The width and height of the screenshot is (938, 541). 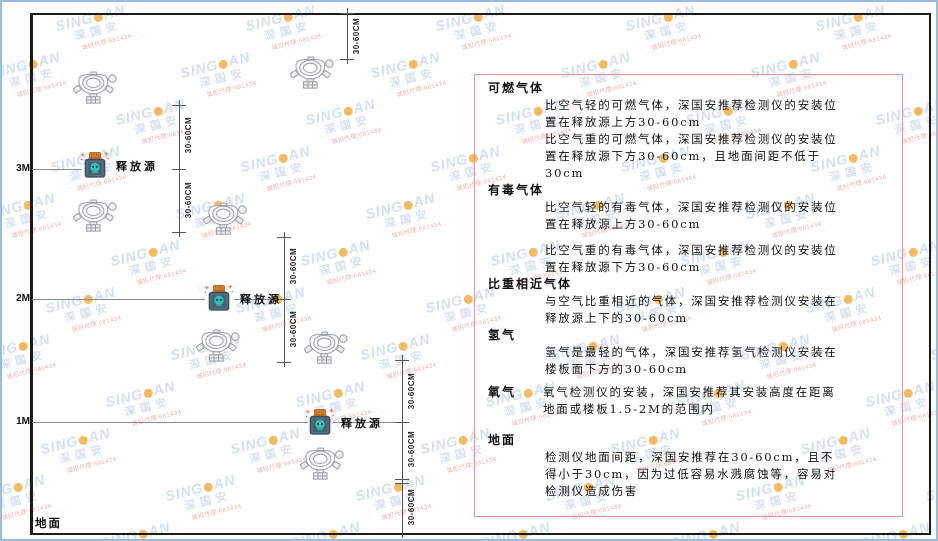 What do you see at coordinates (516, 190) in the screenshot?
I see `section-heading: 有毒气体` at bounding box center [516, 190].